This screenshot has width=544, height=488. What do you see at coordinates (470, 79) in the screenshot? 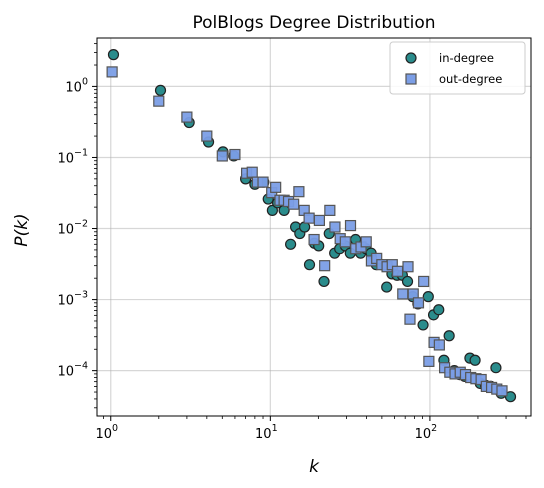
I see `legend-label-out-degree: out-degree` at bounding box center [470, 79].